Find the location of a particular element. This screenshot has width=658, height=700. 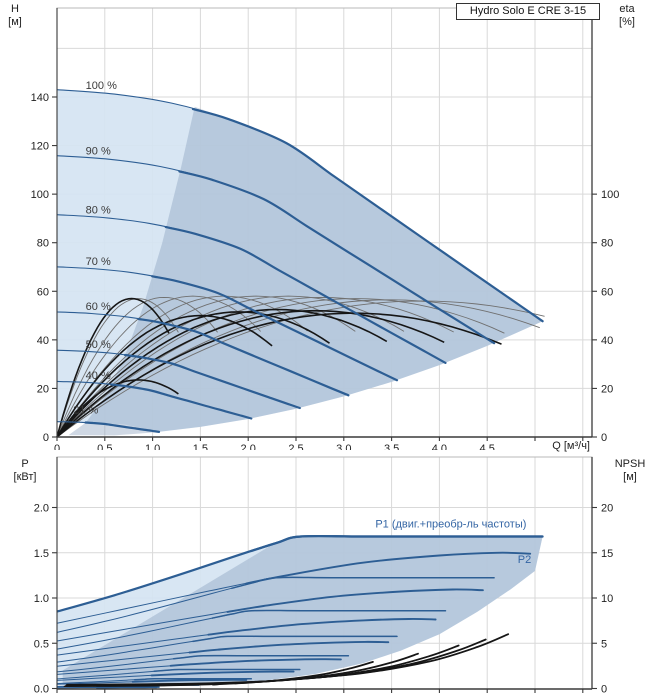

bottom-tick-label: 1,5 is located at coordinates (200, 446).